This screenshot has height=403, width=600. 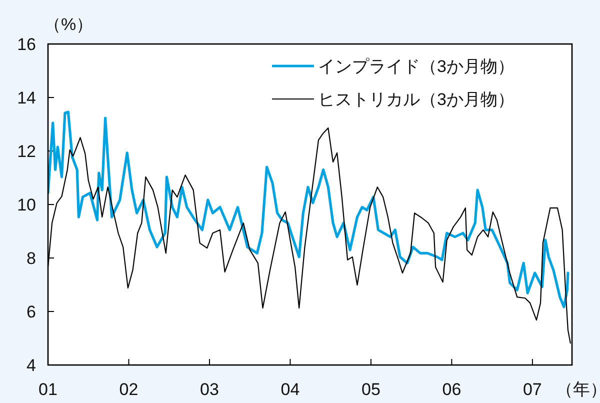 I want to click on y-axis-title: （%）, so click(x=69, y=24).